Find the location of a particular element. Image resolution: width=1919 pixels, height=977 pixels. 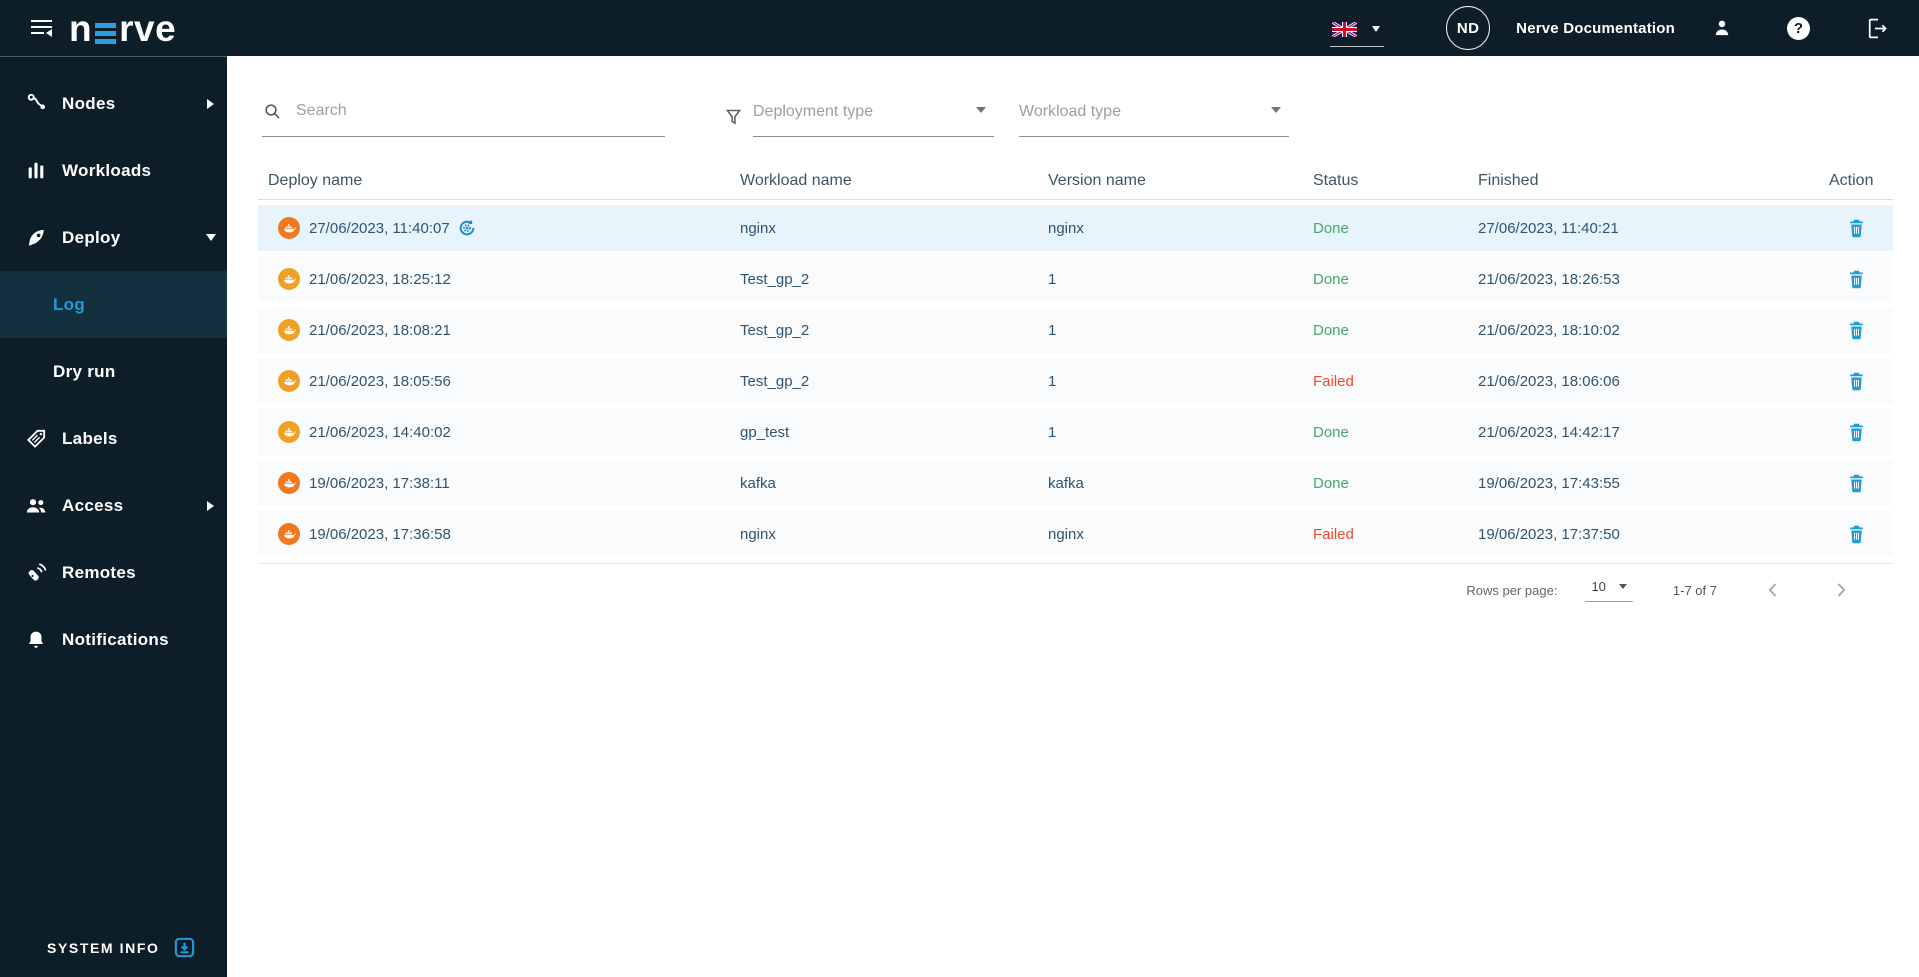

col-status: Status is located at coordinates (1336, 180).